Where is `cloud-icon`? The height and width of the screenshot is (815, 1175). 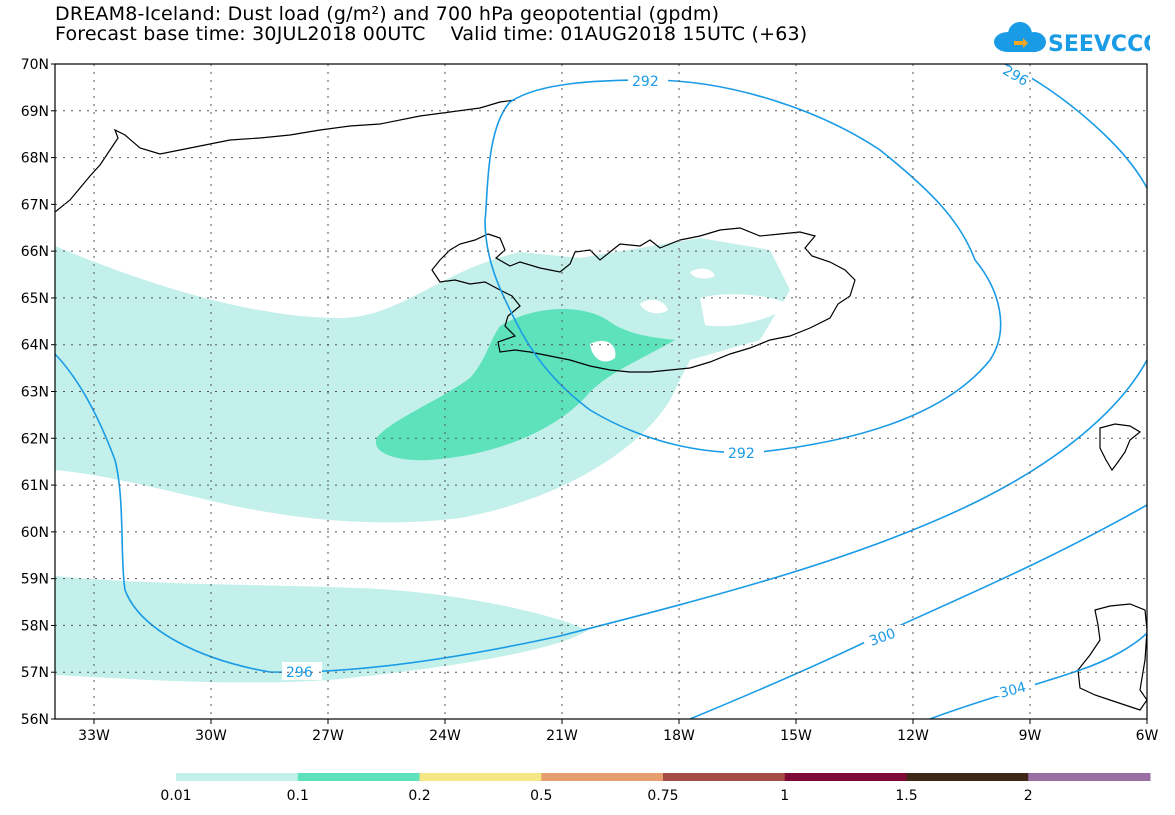
cloud-icon is located at coordinates (1020, 37).